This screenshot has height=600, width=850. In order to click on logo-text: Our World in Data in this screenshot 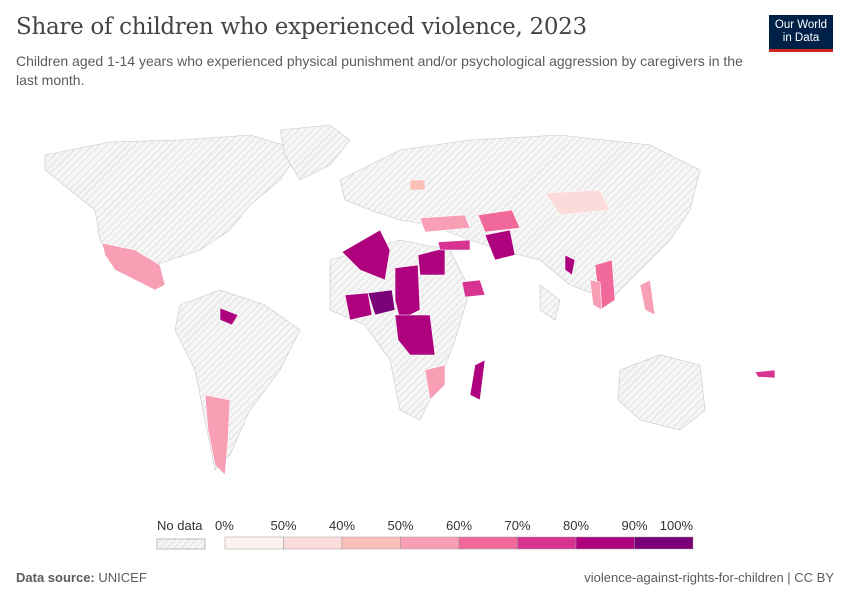, I will do `click(801, 31)`.